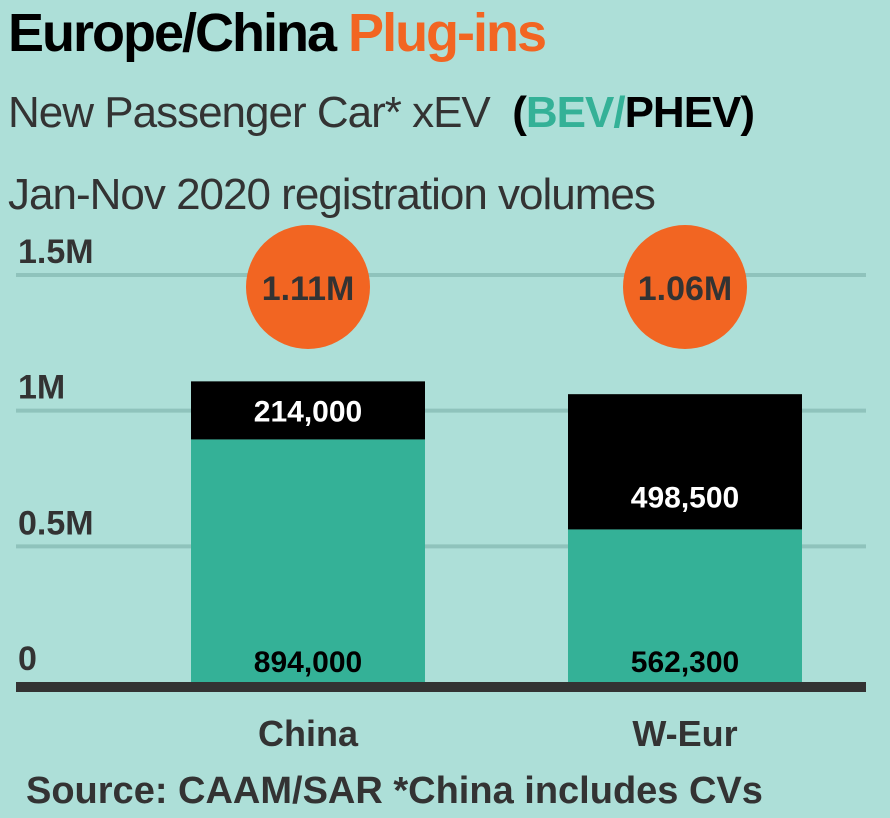  I want to click on legend-bev: BEV/, so click(575, 112).